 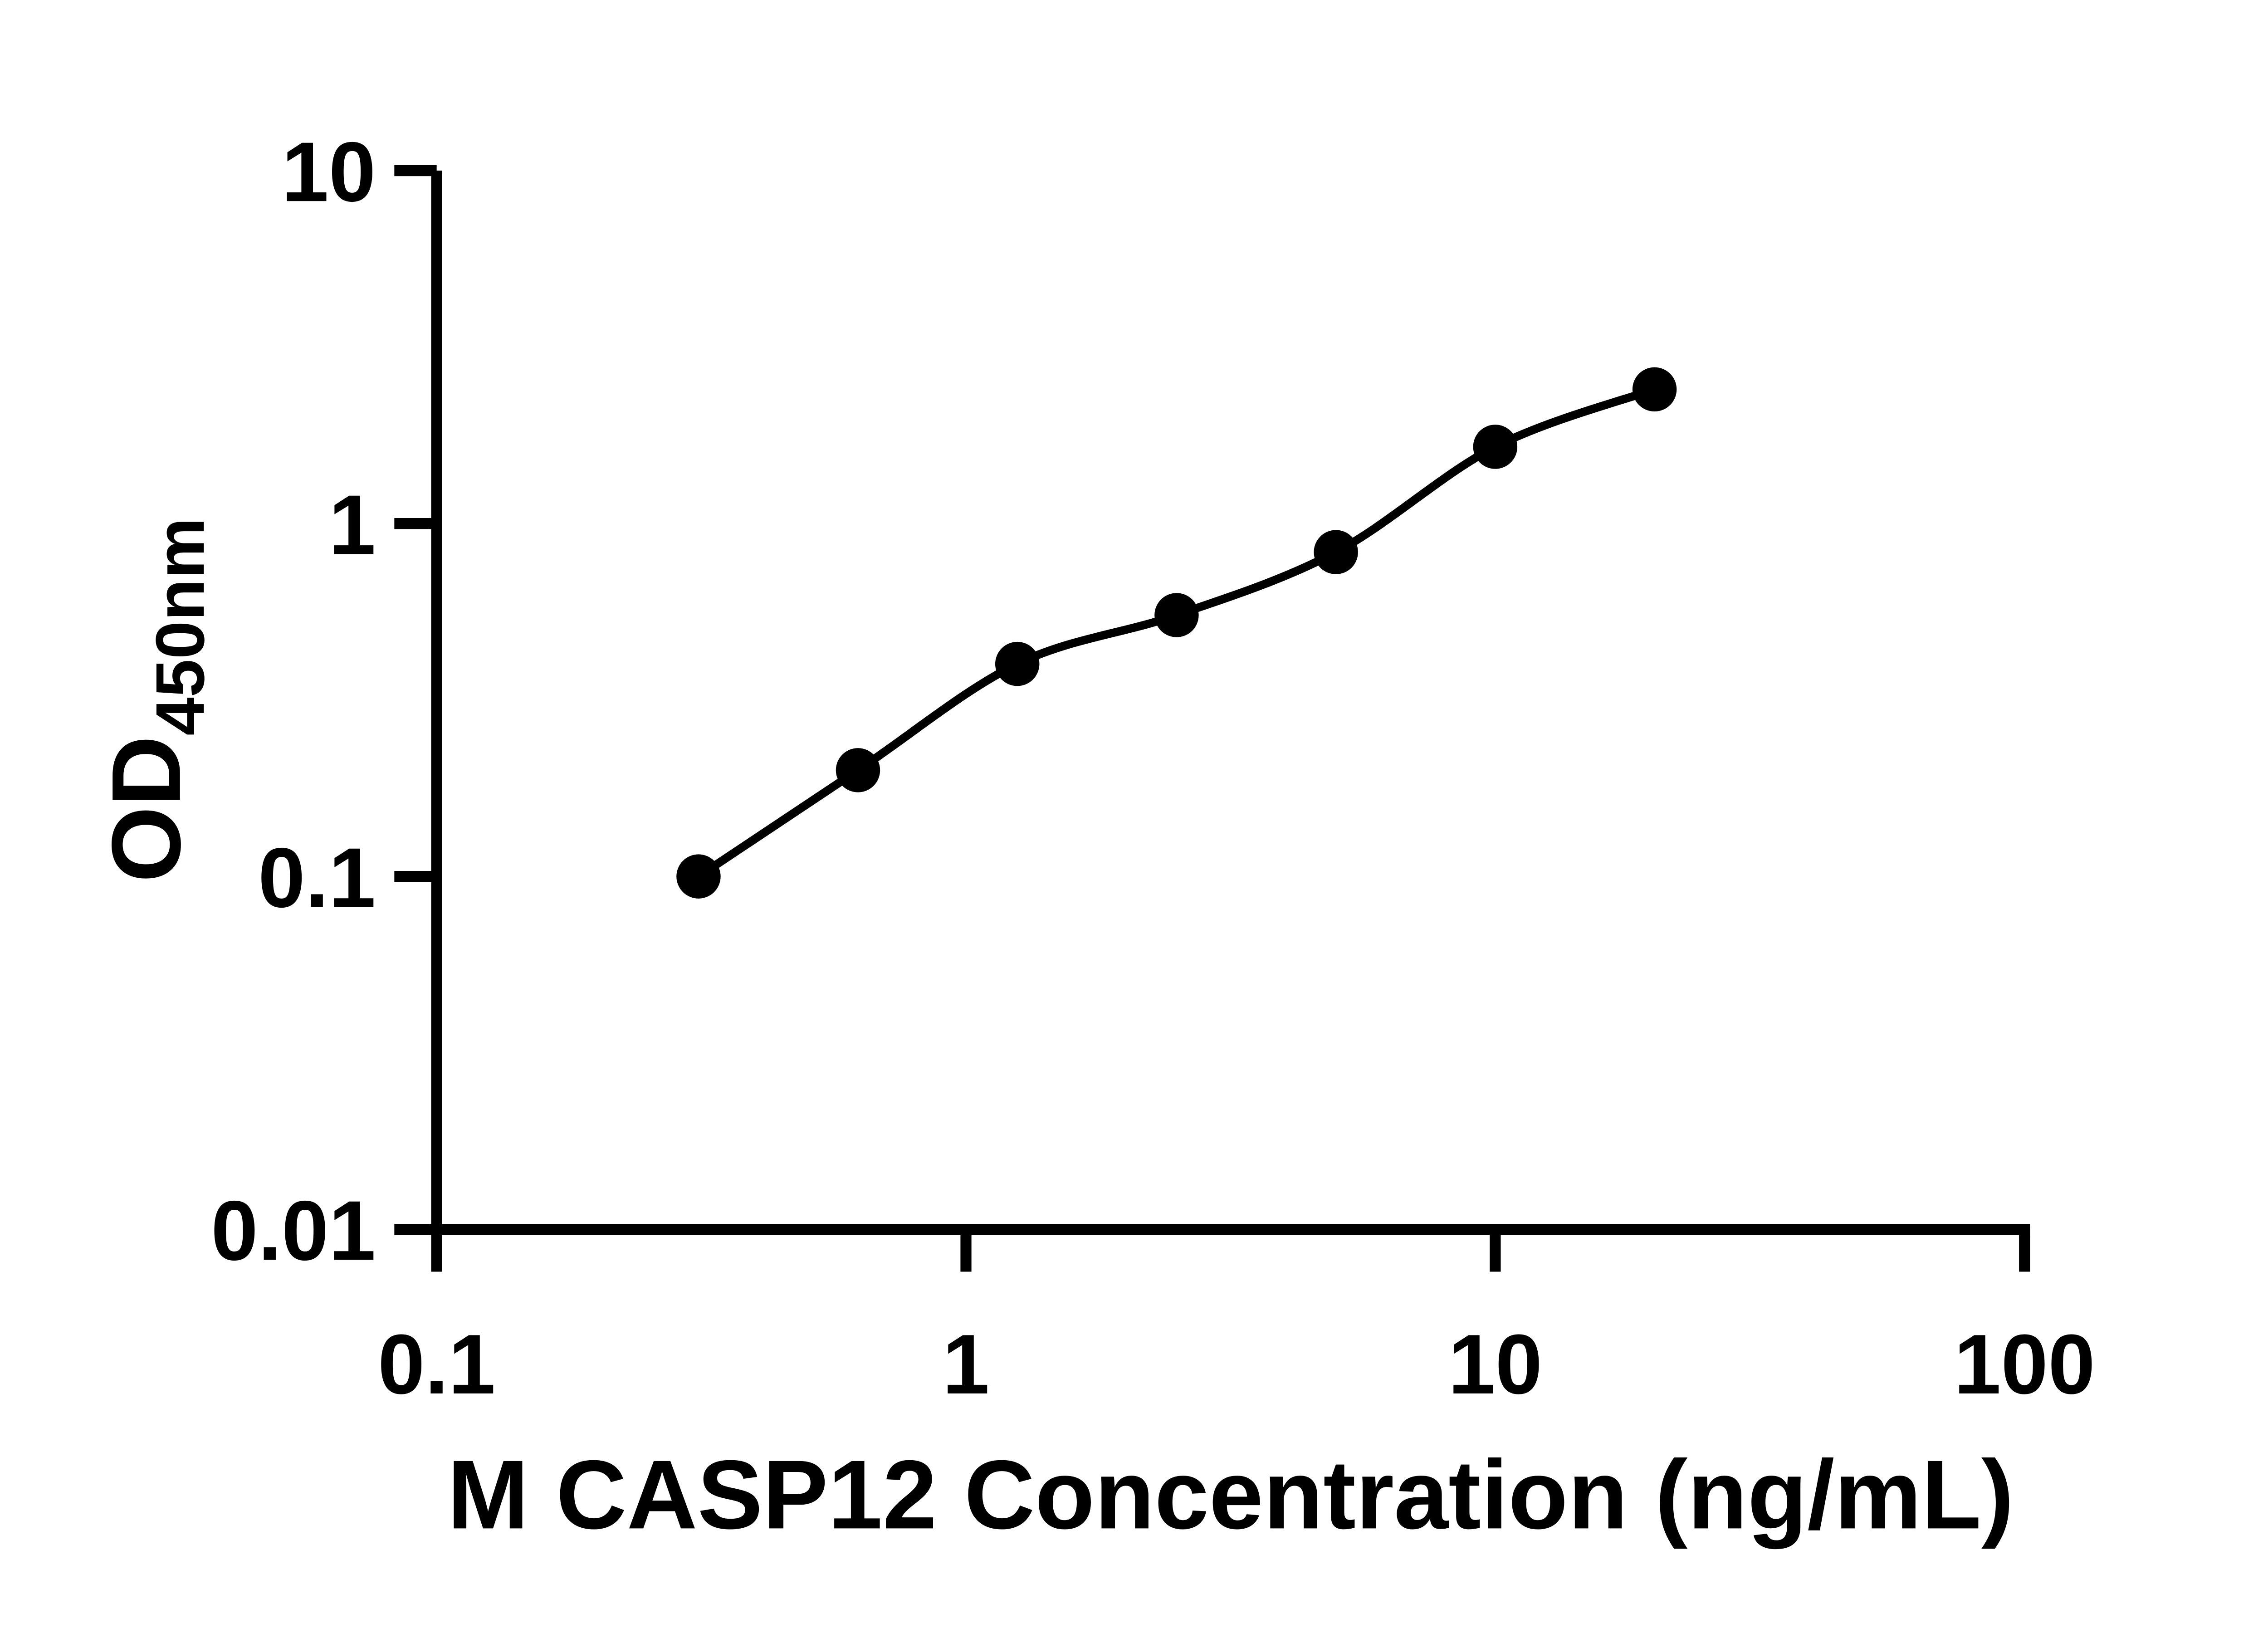 What do you see at coordinates (437, 1364) in the screenshot?
I see `x-tick-label: 0.1` at bounding box center [437, 1364].